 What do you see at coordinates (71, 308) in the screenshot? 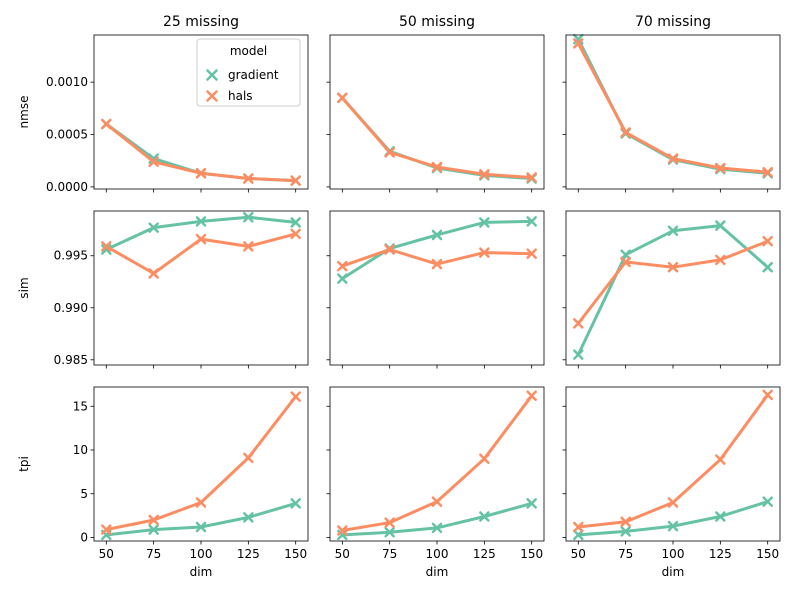
I see `y-tick-label: 0.990` at bounding box center [71, 308].